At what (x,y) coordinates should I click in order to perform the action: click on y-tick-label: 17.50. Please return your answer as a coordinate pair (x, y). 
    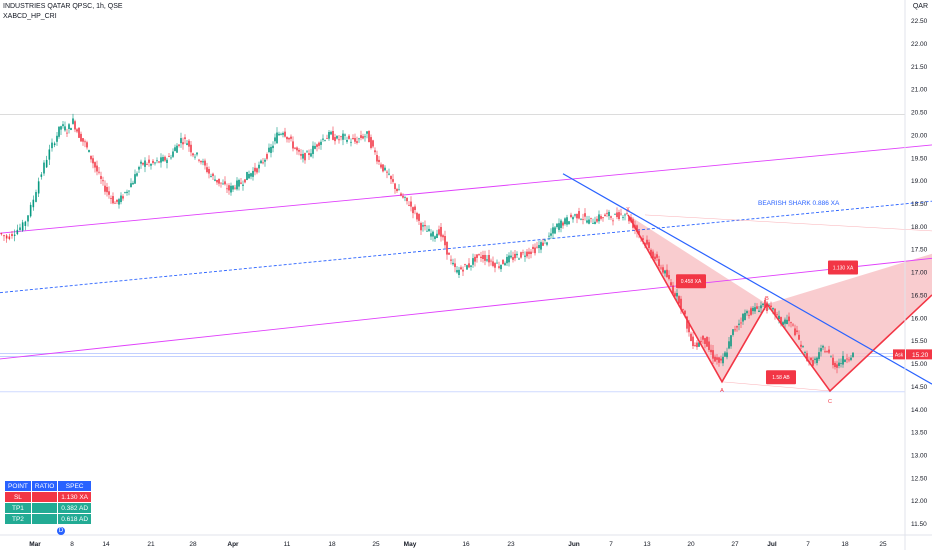
    Looking at the image, I should click on (919, 250).